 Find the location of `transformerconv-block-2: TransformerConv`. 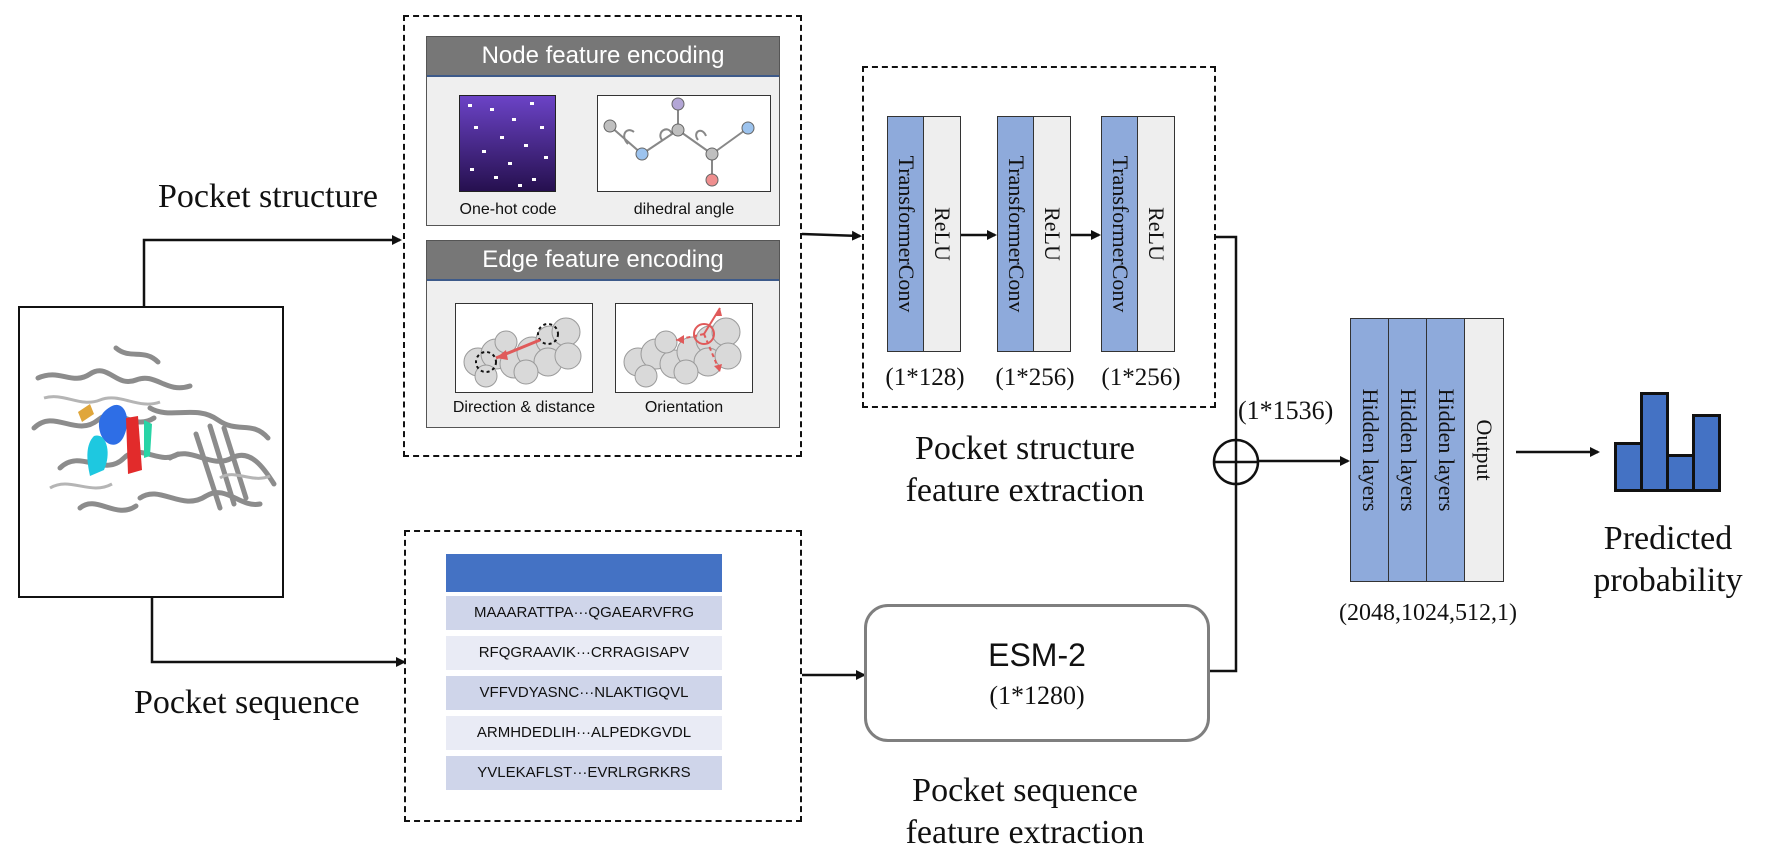

transformerconv-block-2: TransformerConv is located at coordinates (1016, 234).